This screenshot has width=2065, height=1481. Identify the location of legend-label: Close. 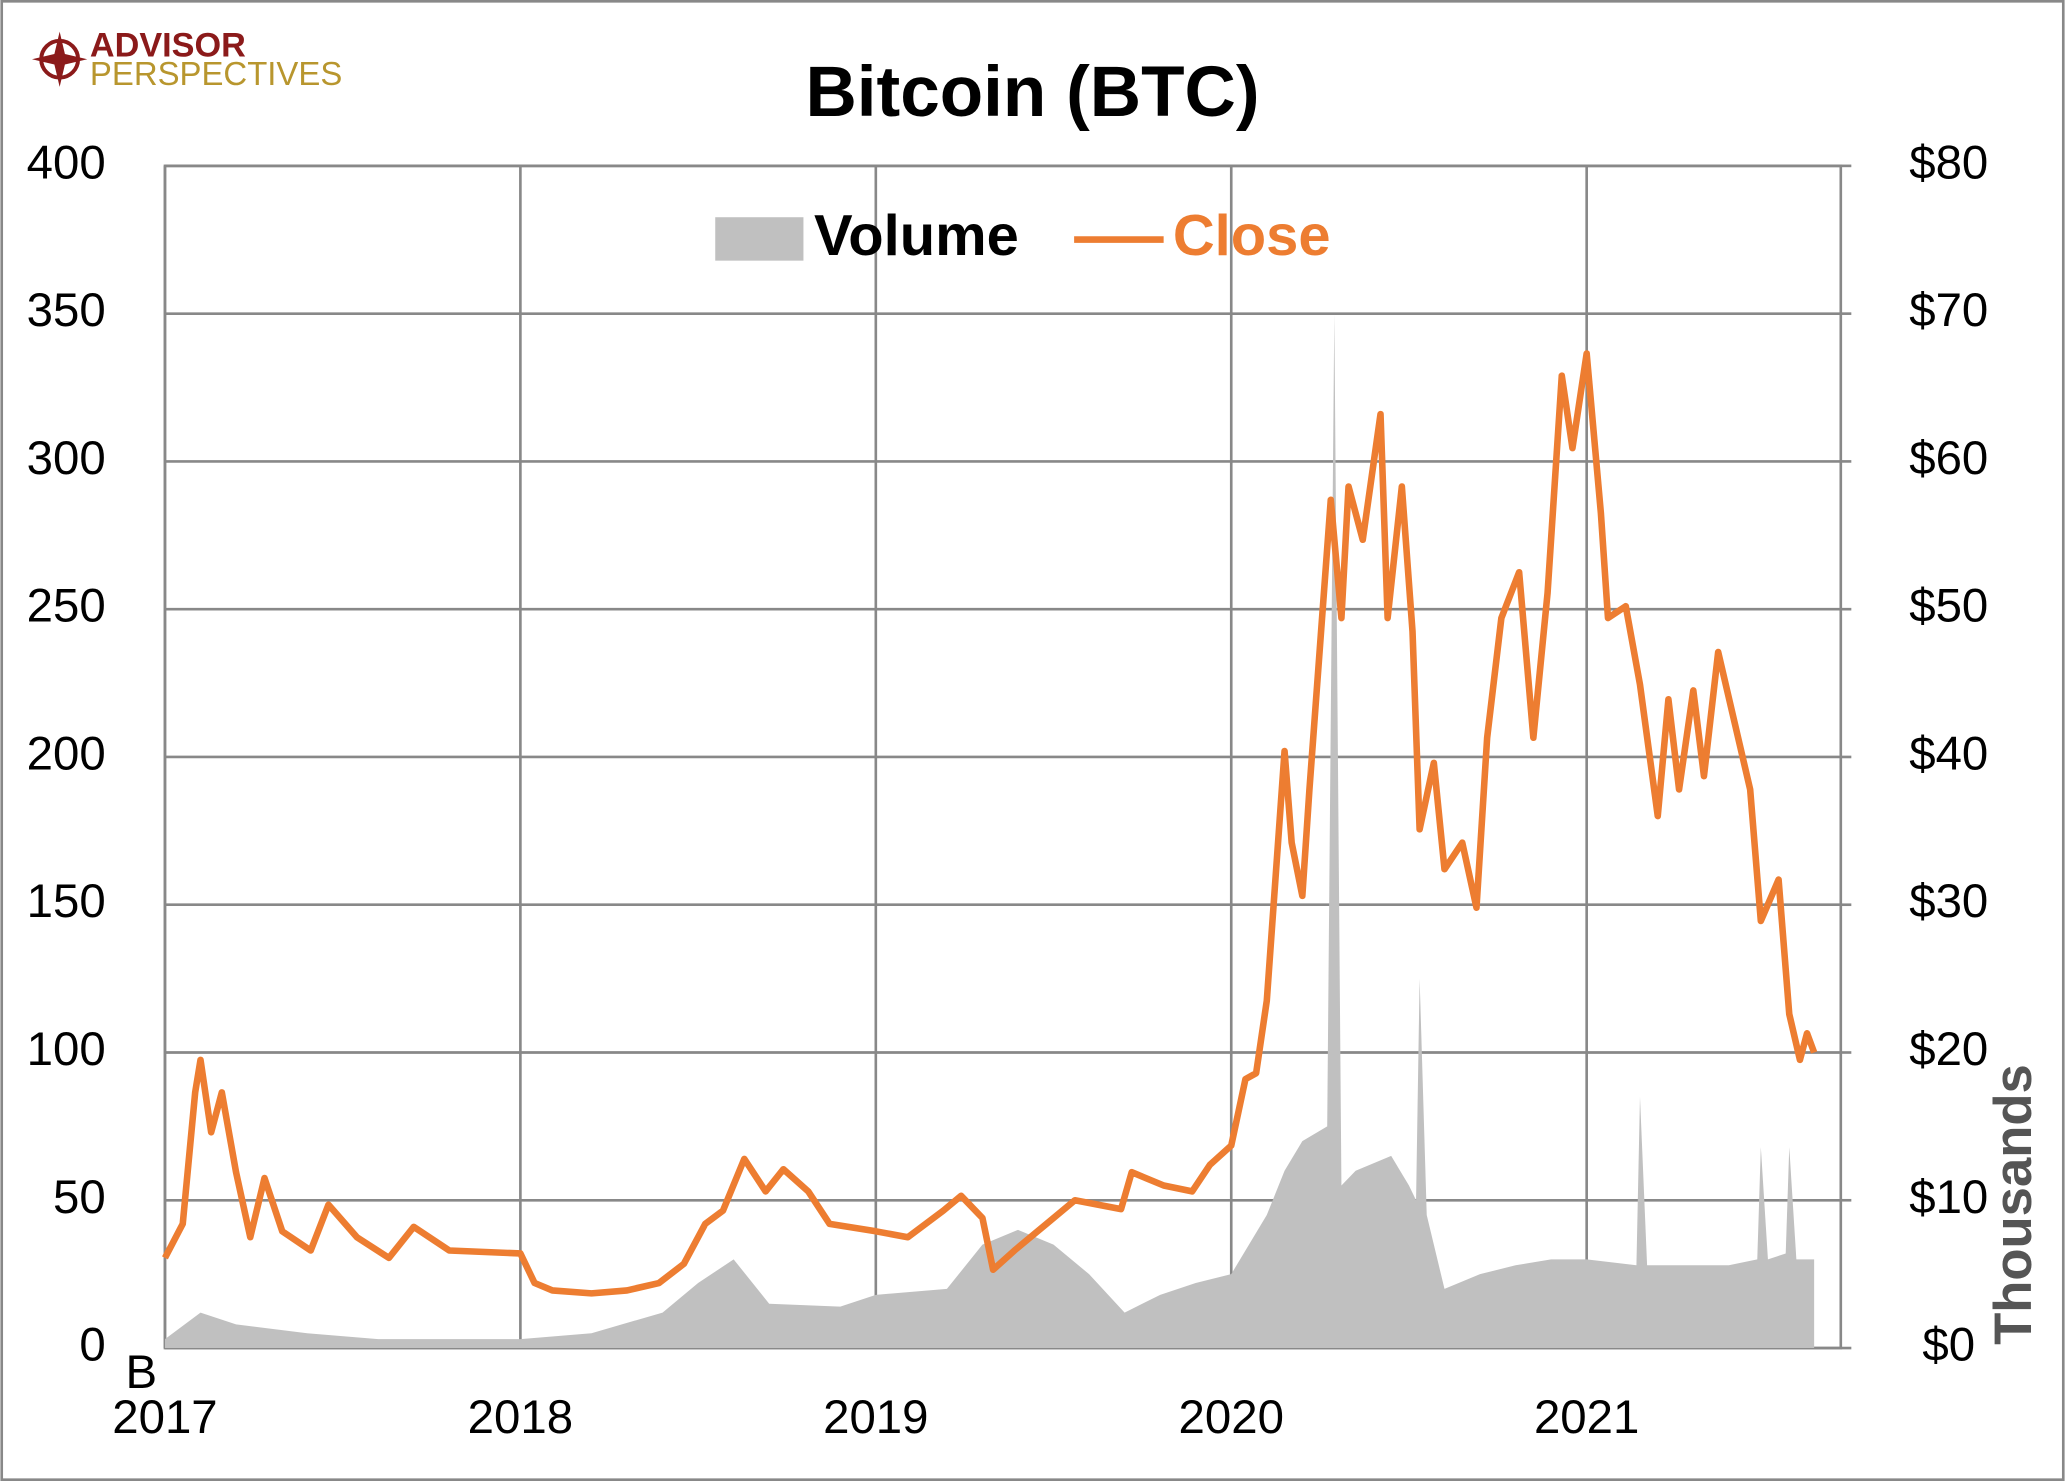
(1252, 236).